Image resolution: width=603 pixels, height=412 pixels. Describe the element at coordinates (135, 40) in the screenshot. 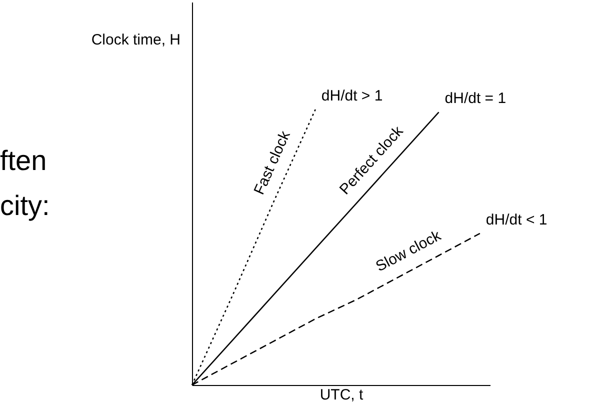

I see `y-axis-title: Clock time, H` at that location.